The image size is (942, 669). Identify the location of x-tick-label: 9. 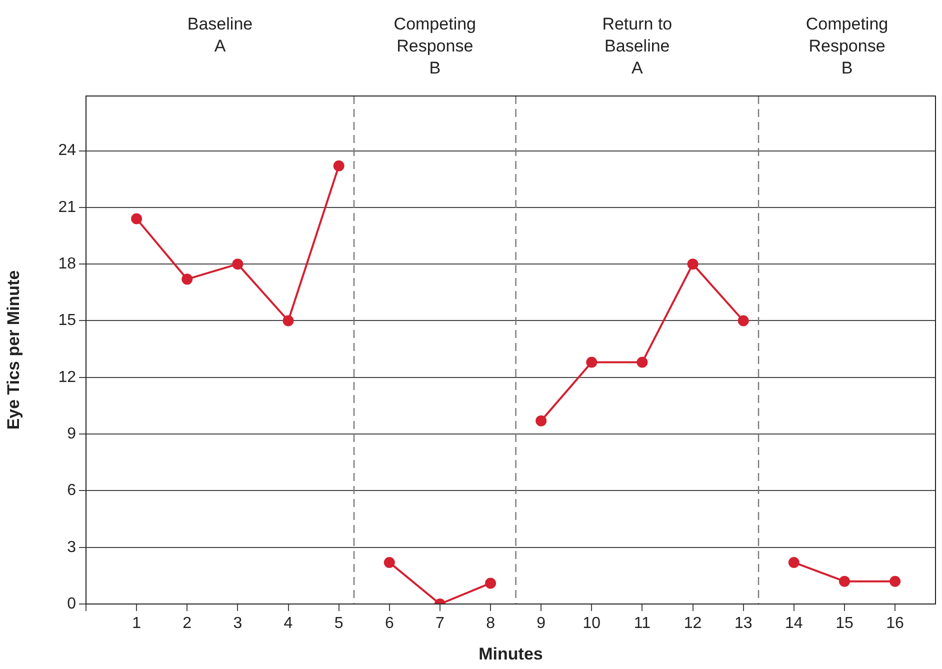
(541, 623).